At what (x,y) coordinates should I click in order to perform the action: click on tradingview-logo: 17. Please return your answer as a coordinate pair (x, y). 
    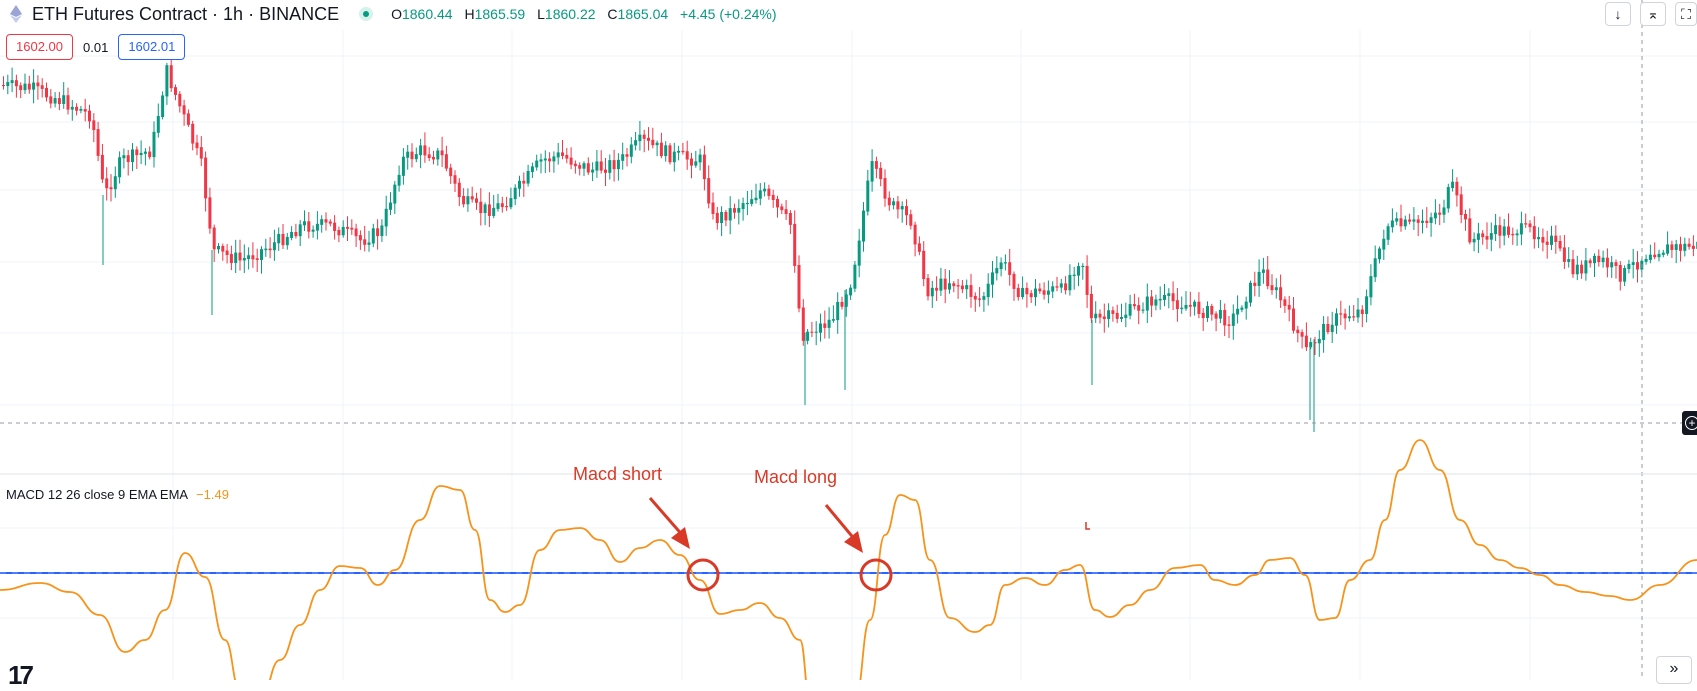
    Looking at the image, I should click on (21, 675).